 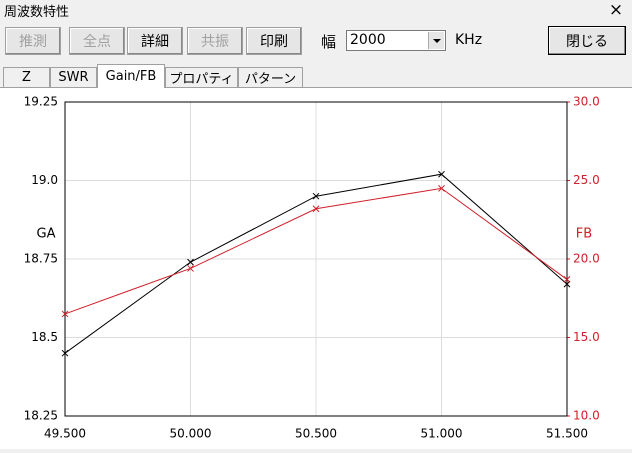 I want to click on tab: プロパティ, so click(x=201, y=77).